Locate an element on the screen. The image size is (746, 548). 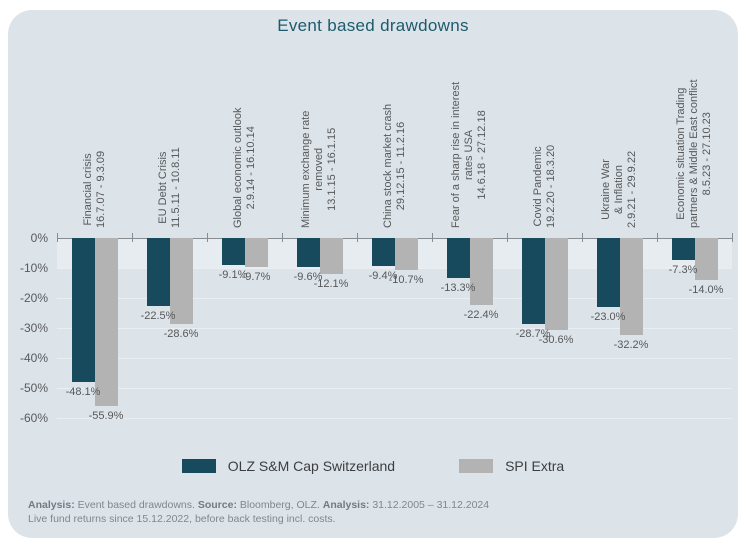
chart-legend: OLZ S&M Cap Switzerland SPI Extra is located at coordinates (373, 466).